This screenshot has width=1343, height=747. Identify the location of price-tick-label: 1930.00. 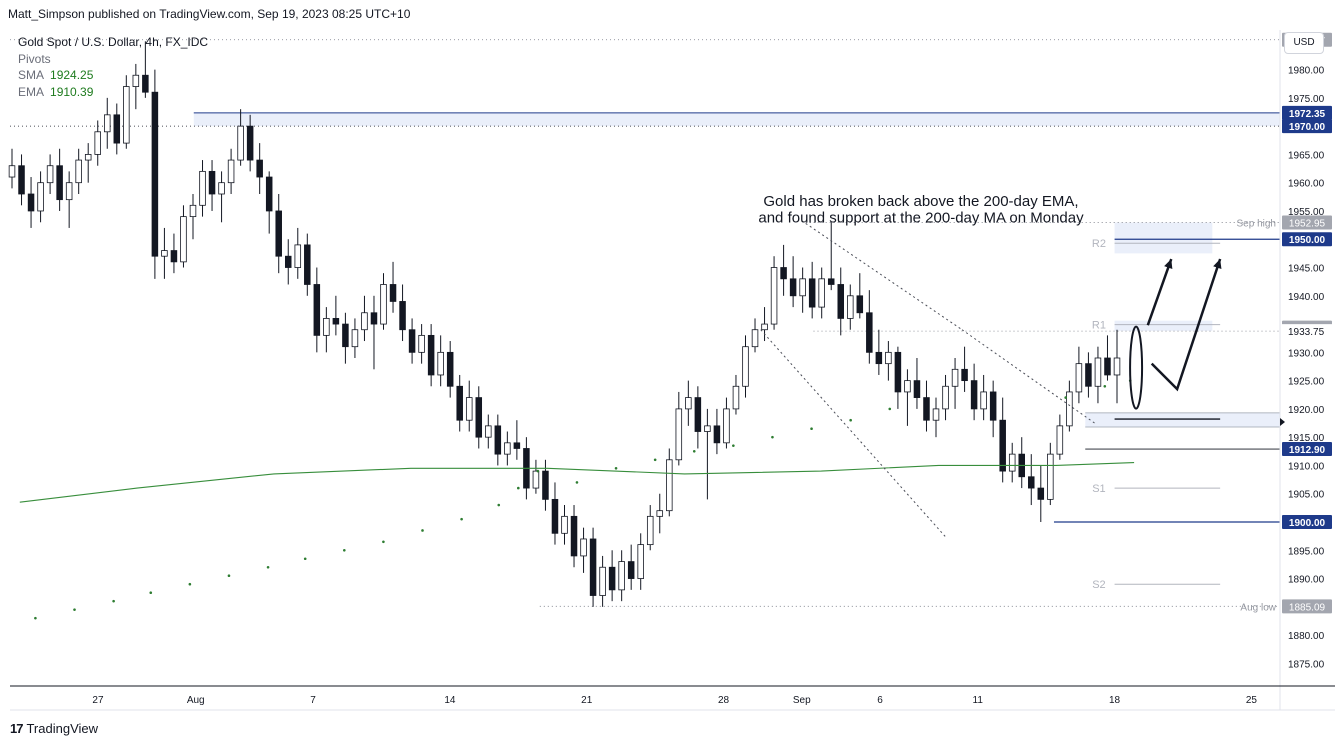
(1306, 353).